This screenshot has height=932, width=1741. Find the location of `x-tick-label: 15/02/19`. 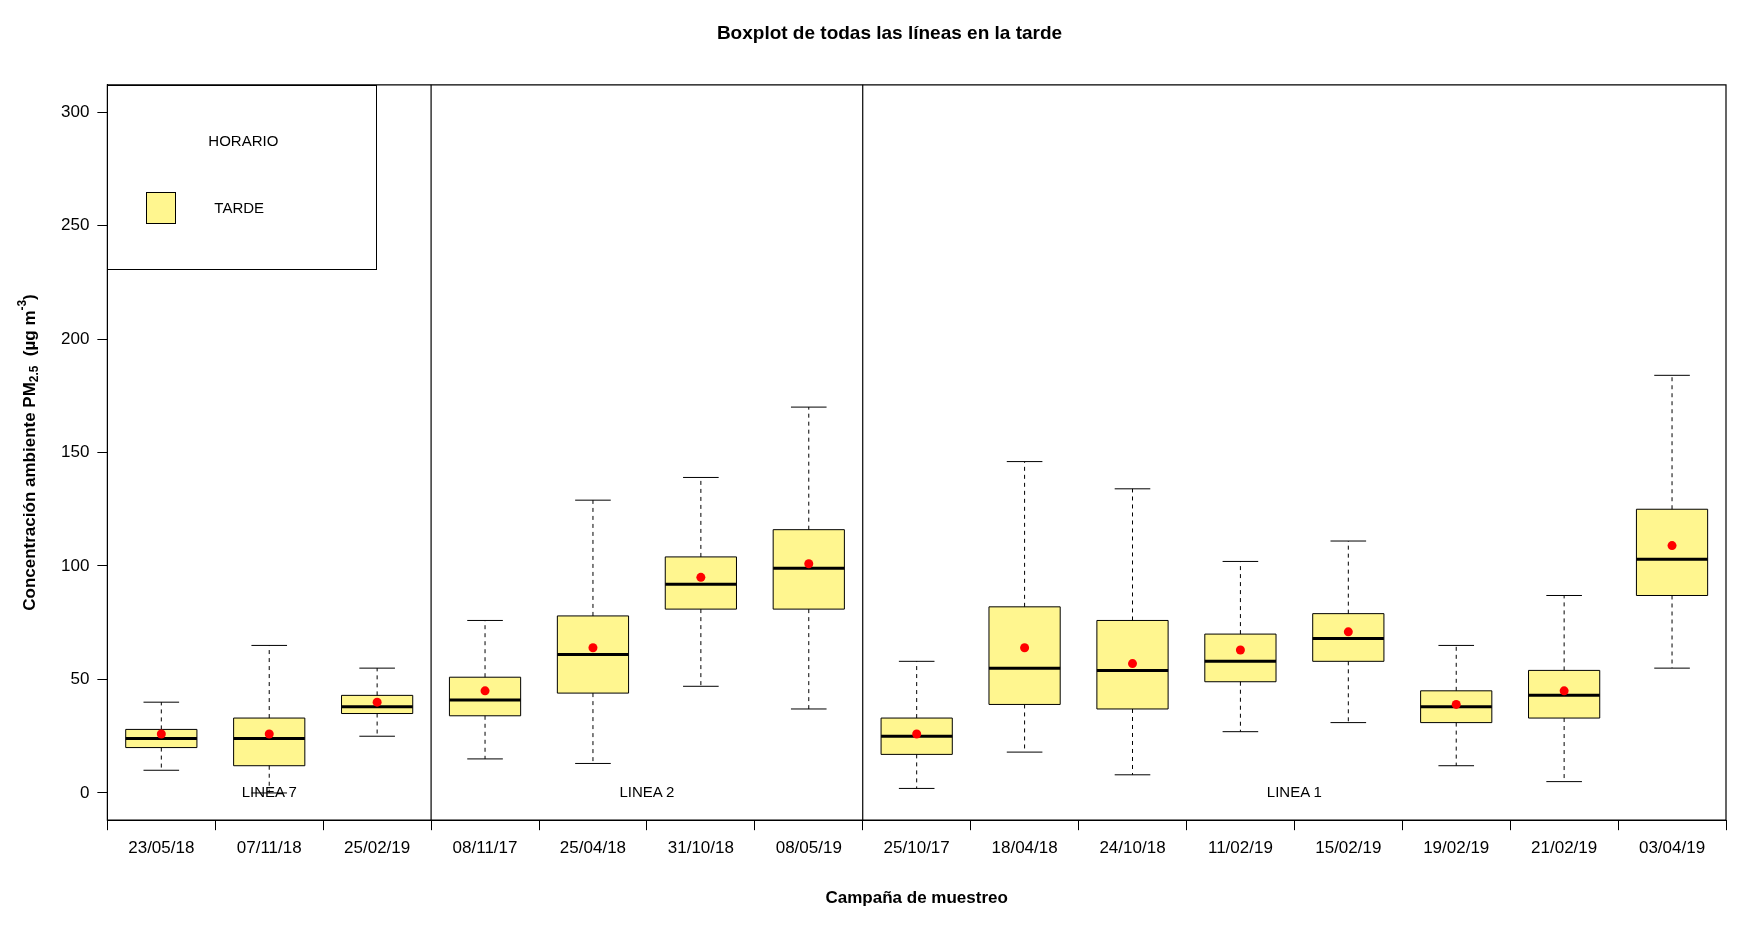

x-tick-label: 15/02/19 is located at coordinates (1348, 848).